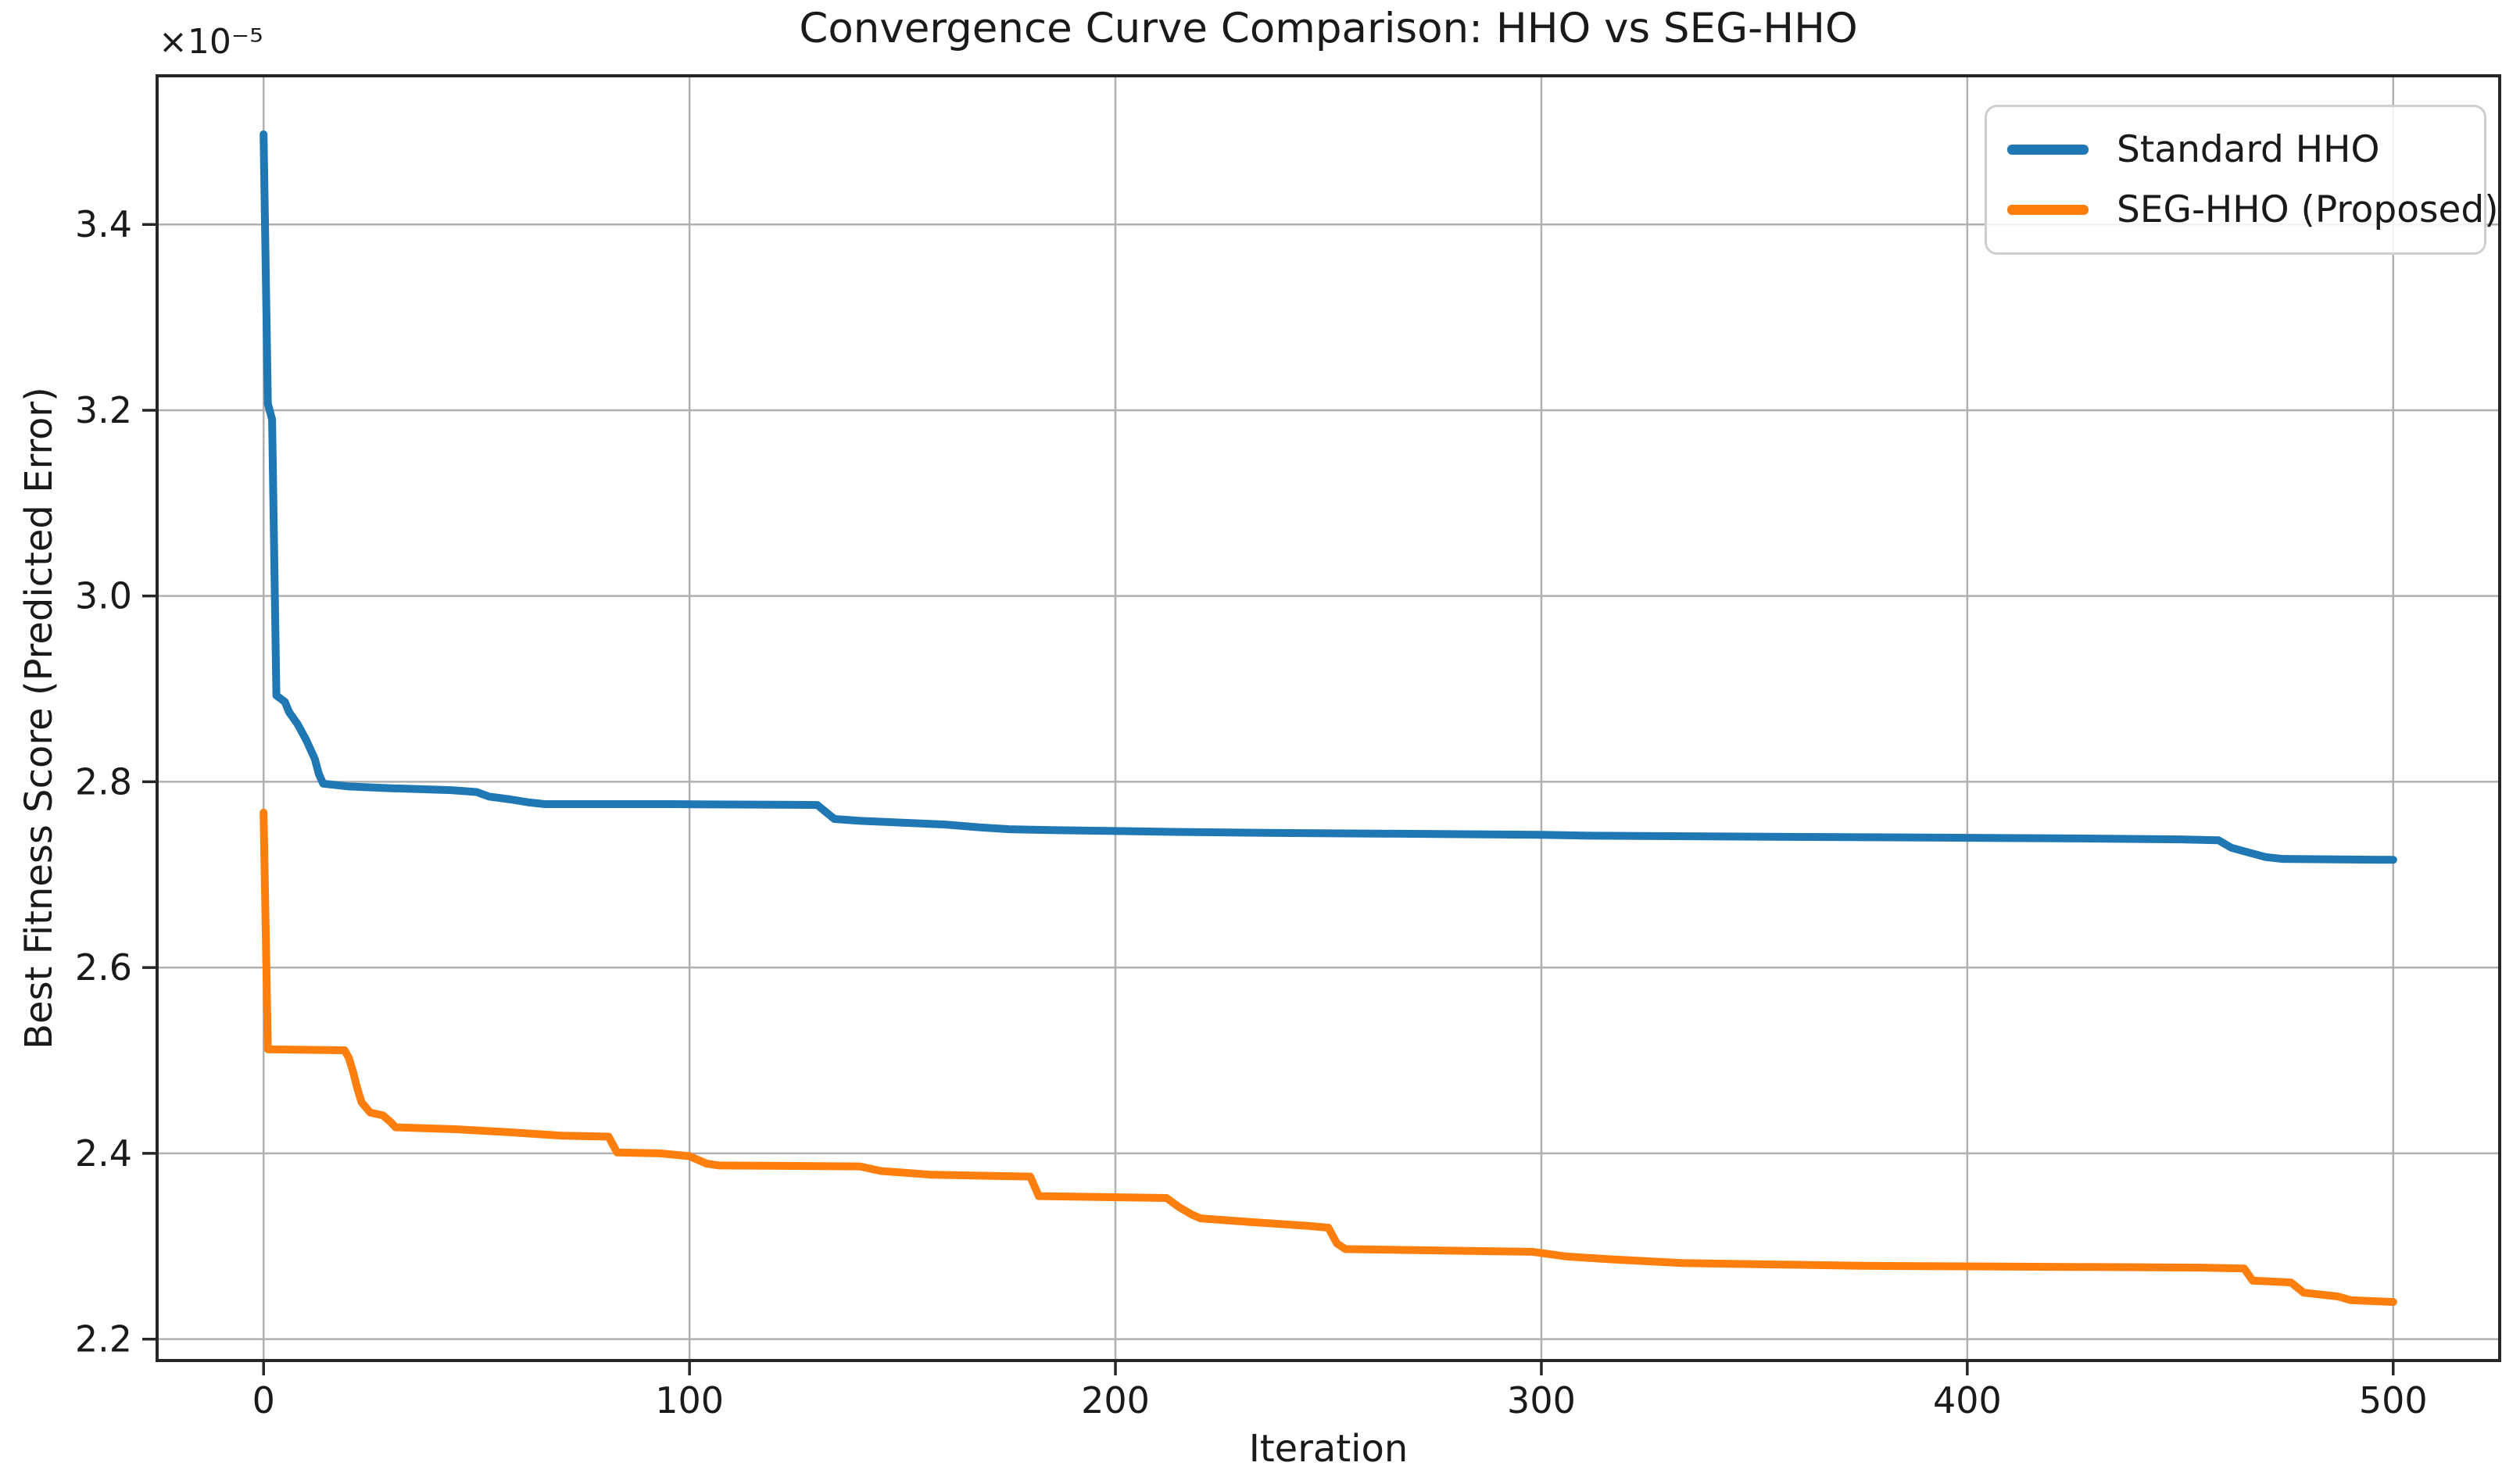 Image resolution: width=2520 pixels, height=1484 pixels. What do you see at coordinates (2308, 209) in the screenshot?
I see `legend-label-seg-hho: SEG-HHO (Proposed)` at bounding box center [2308, 209].